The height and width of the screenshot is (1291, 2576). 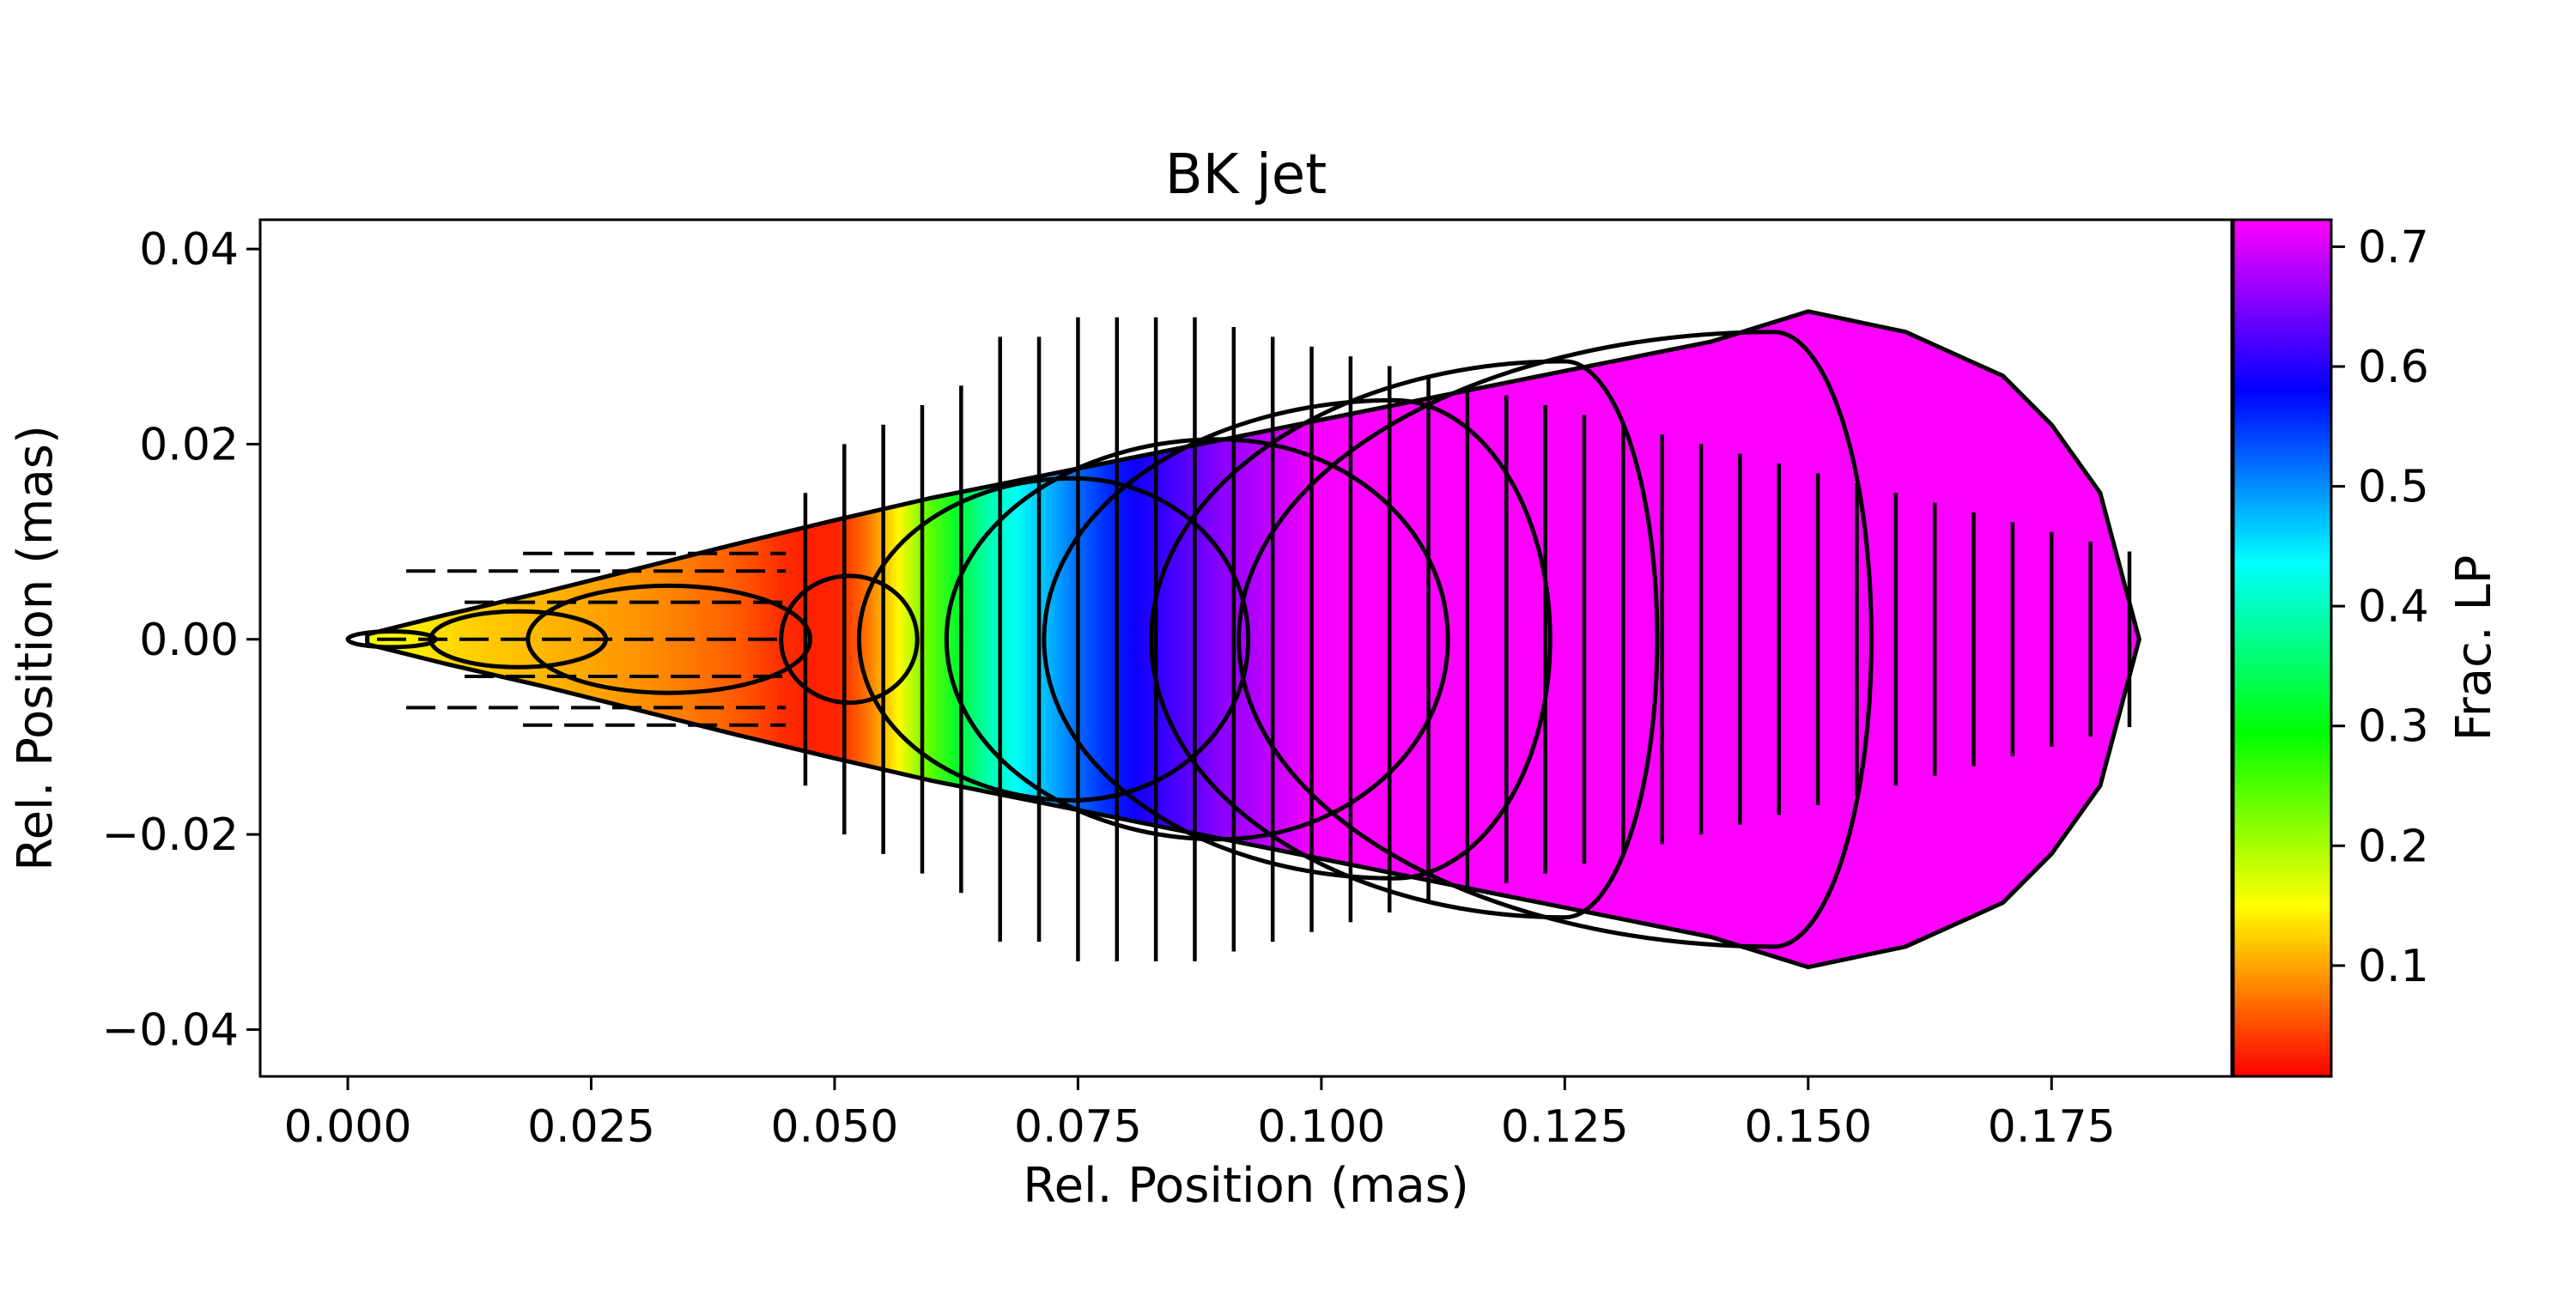 What do you see at coordinates (835, 1127) in the screenshot?
I see `x-tick-label: 0.050` at bounding box center [835, 1127].